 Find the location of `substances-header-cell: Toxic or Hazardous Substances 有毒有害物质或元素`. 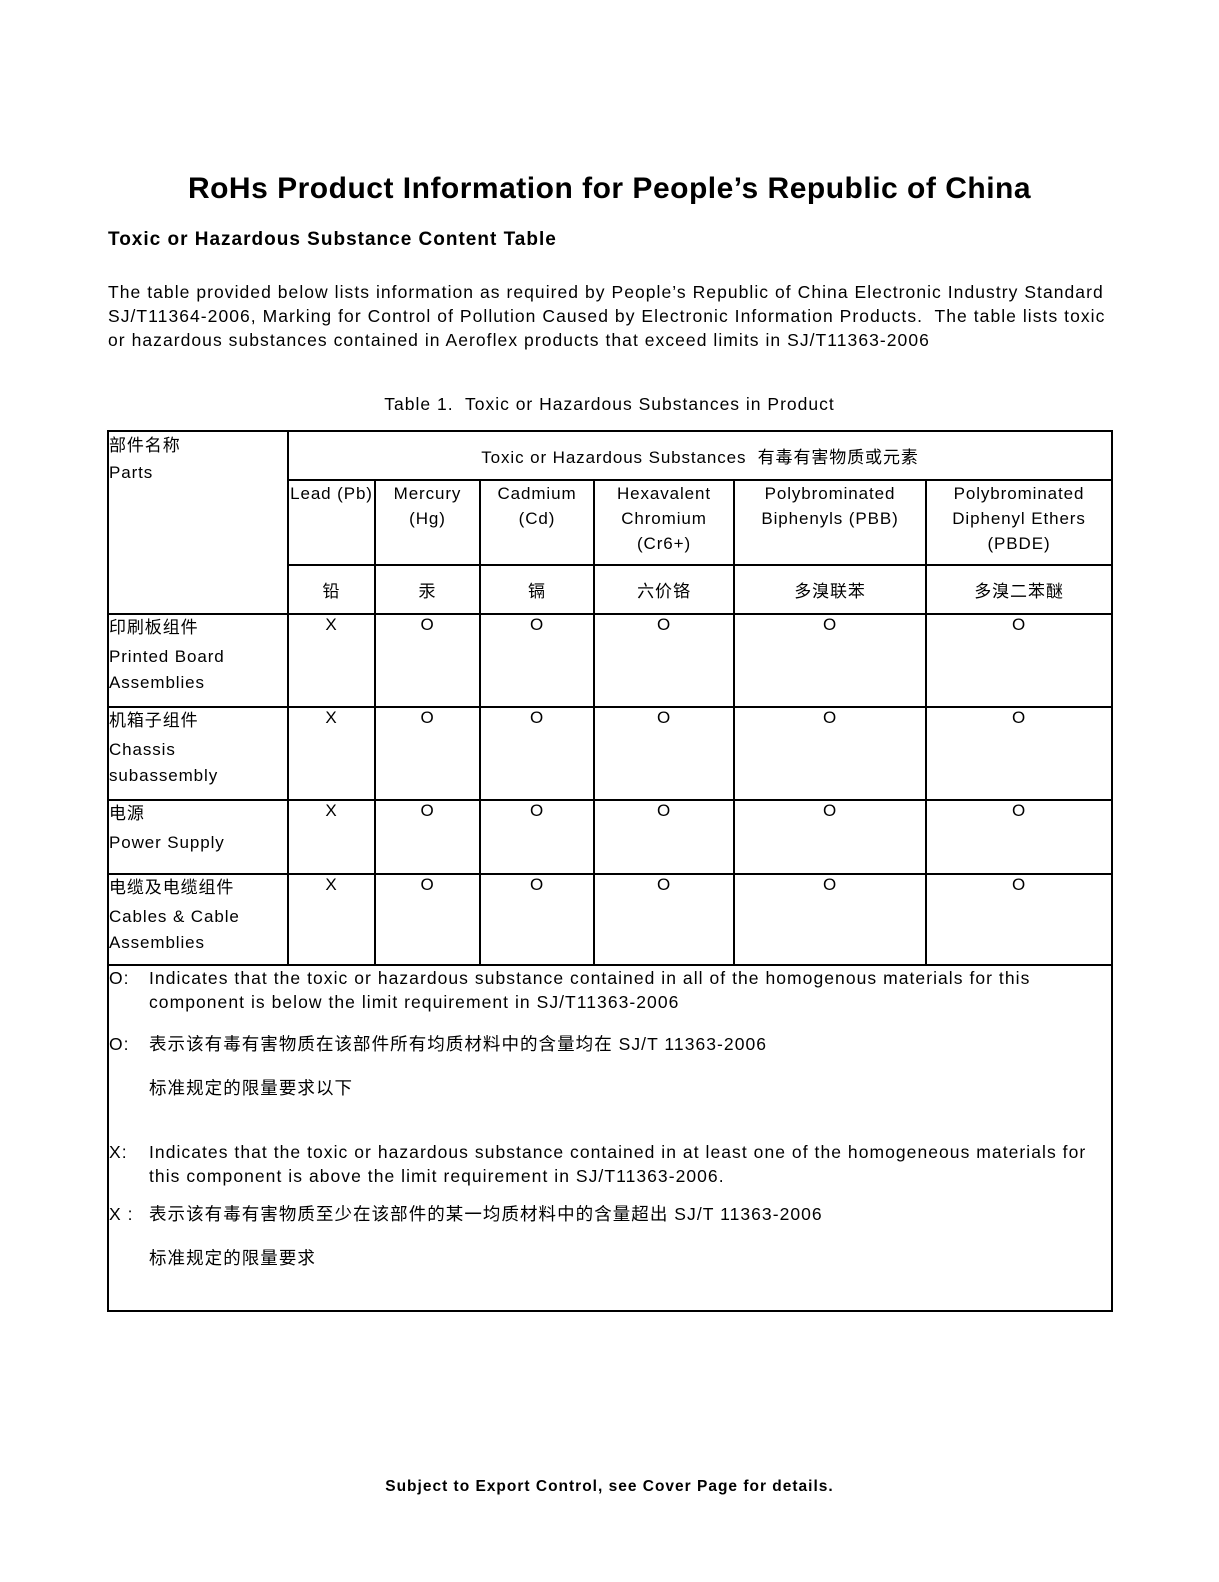

substances-header-cell: Toxic or Hazardous Substances 有毒有害物质或元素 is located at coordinates (700, 455).